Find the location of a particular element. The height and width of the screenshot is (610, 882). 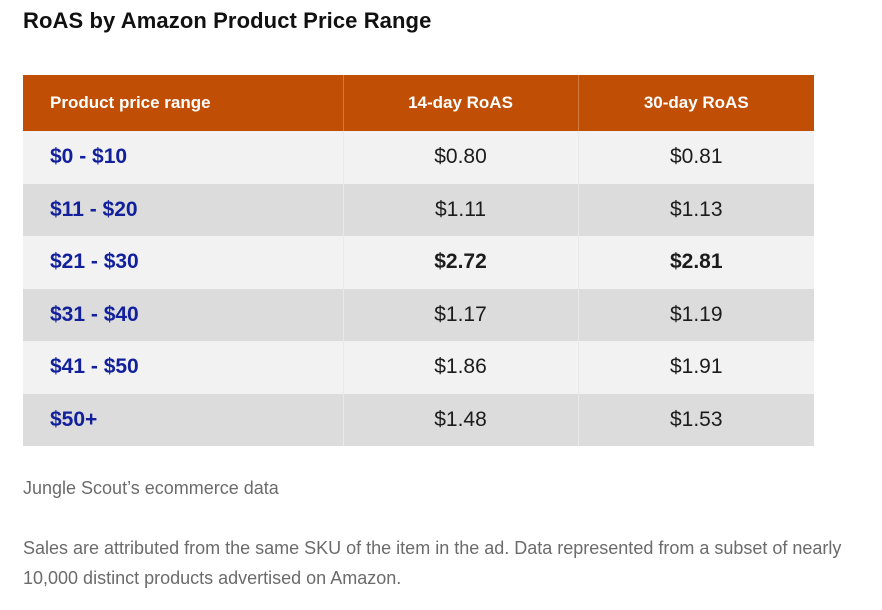

roas-30-day-cell: $1.91 is located at coordinates (696, 367).